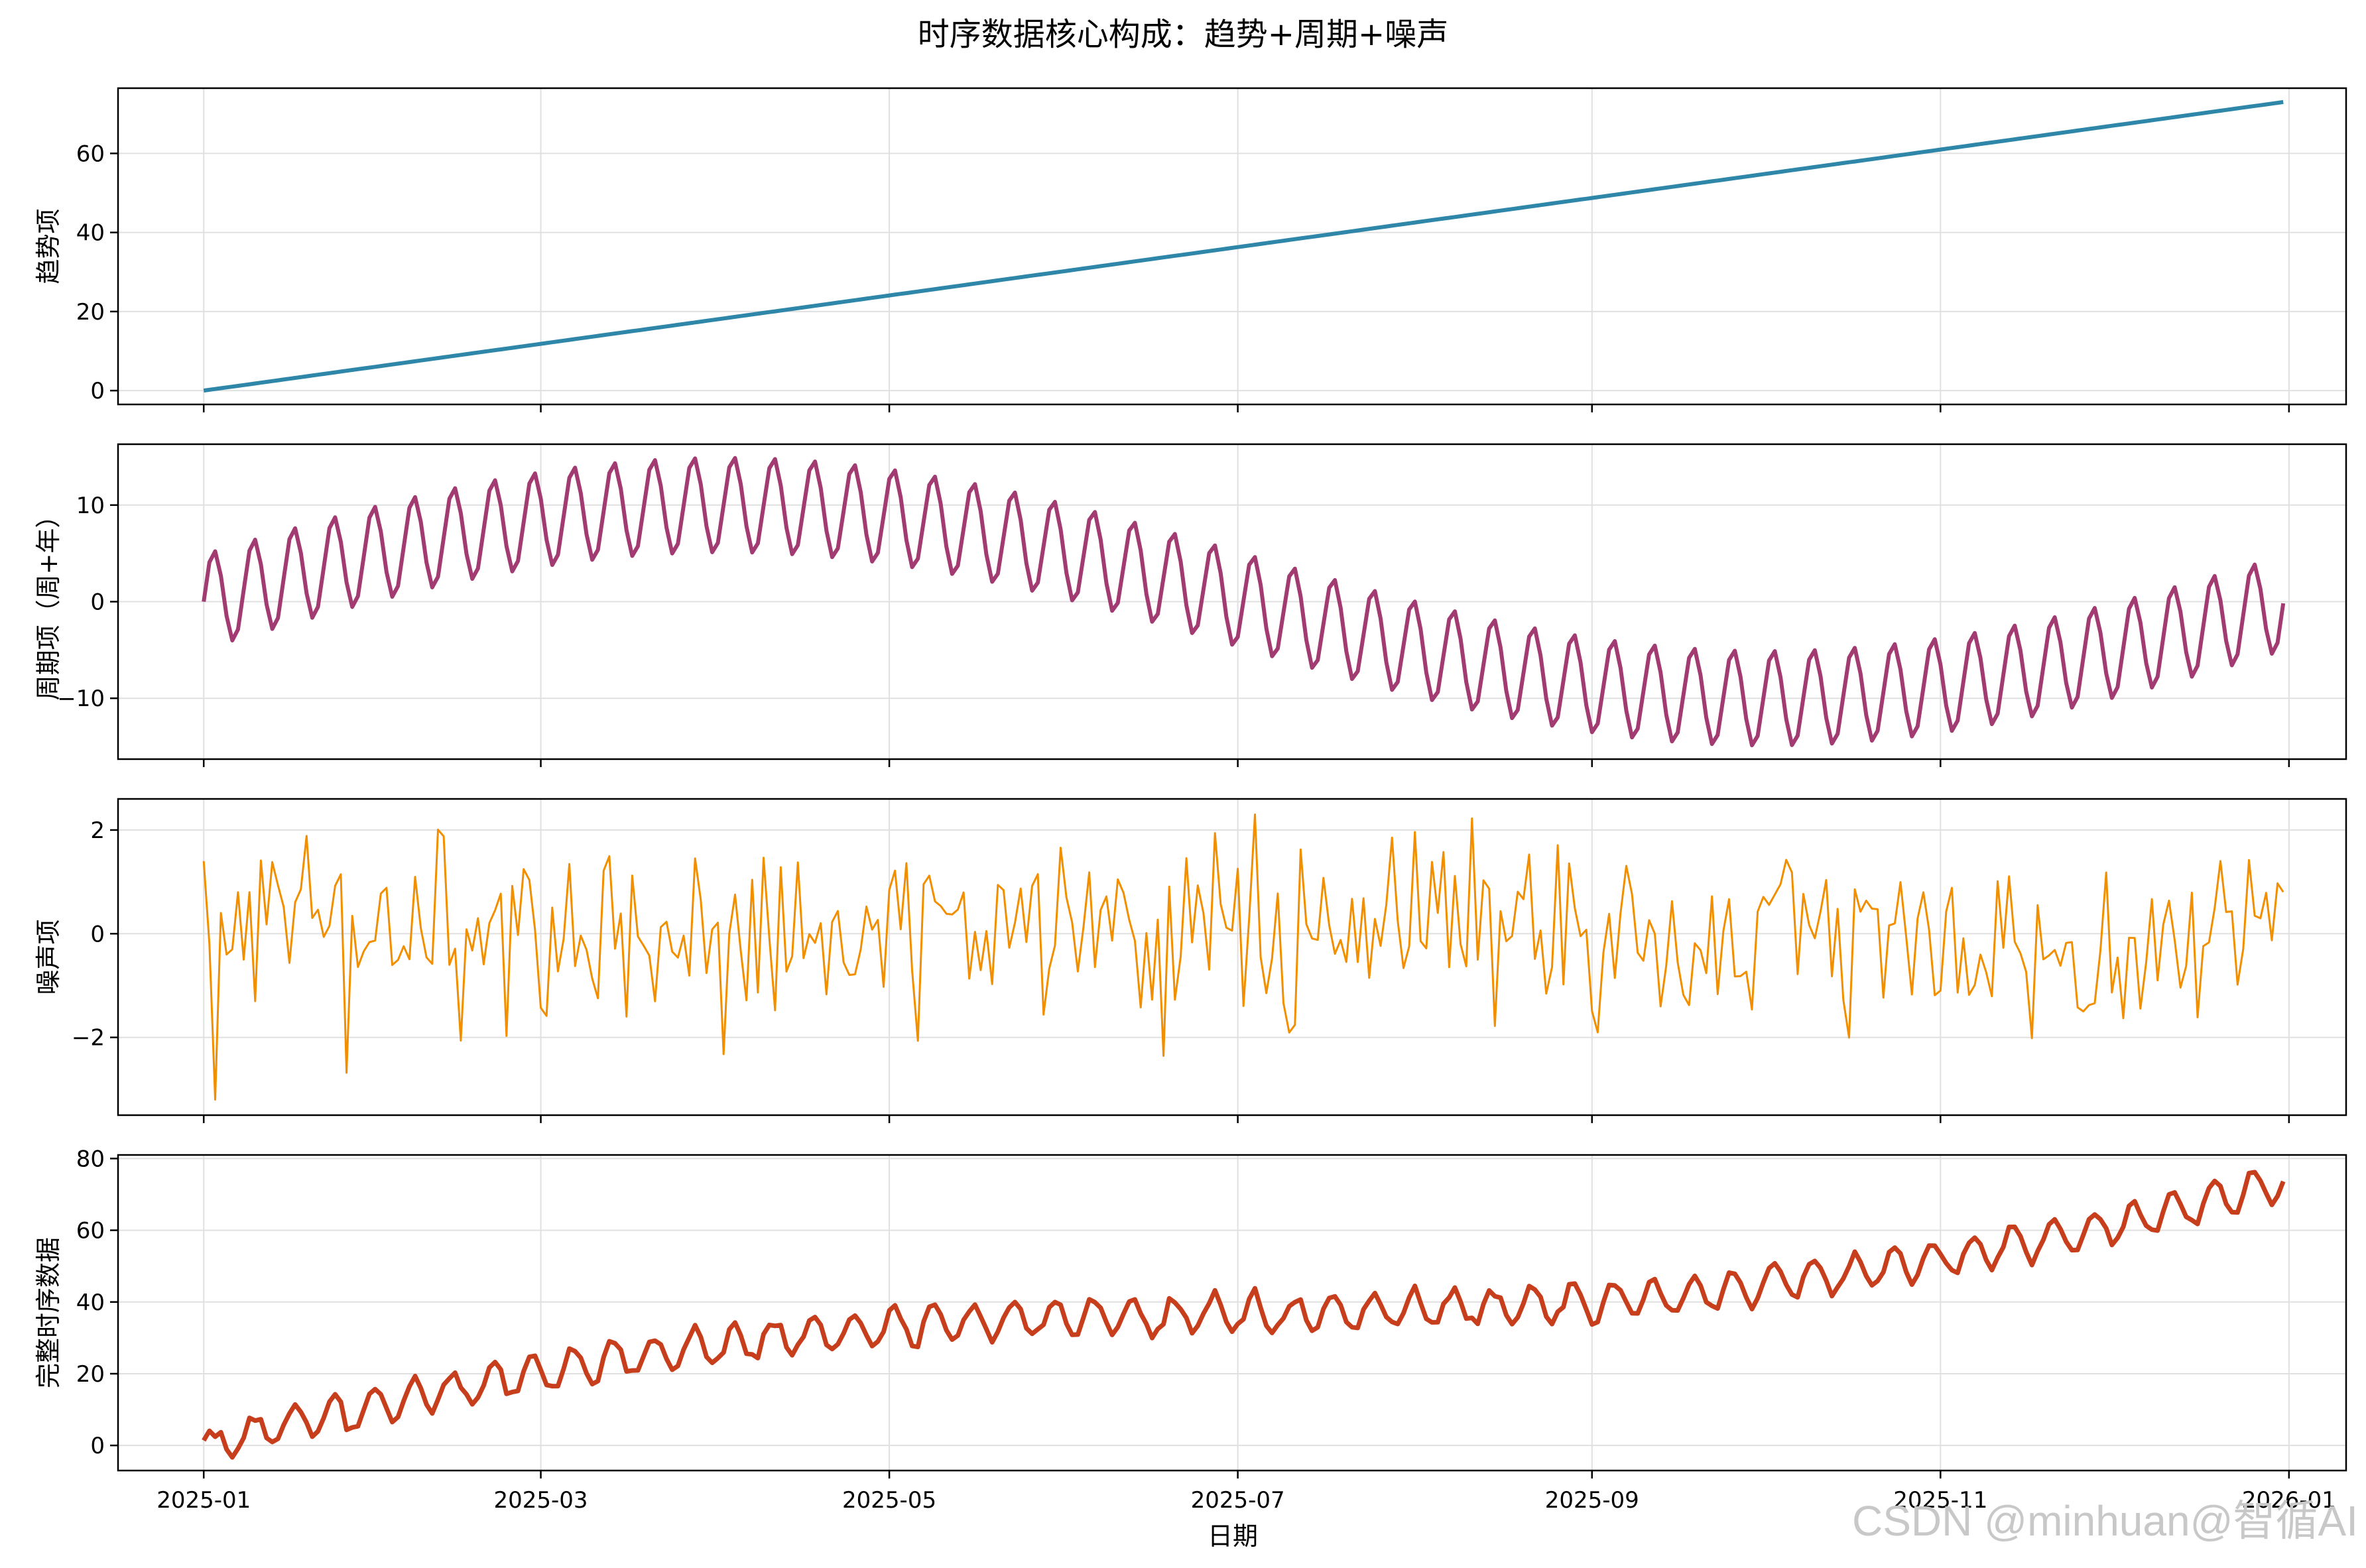  I want to click on y-axis-label: 噪声项, so click(49, 957).